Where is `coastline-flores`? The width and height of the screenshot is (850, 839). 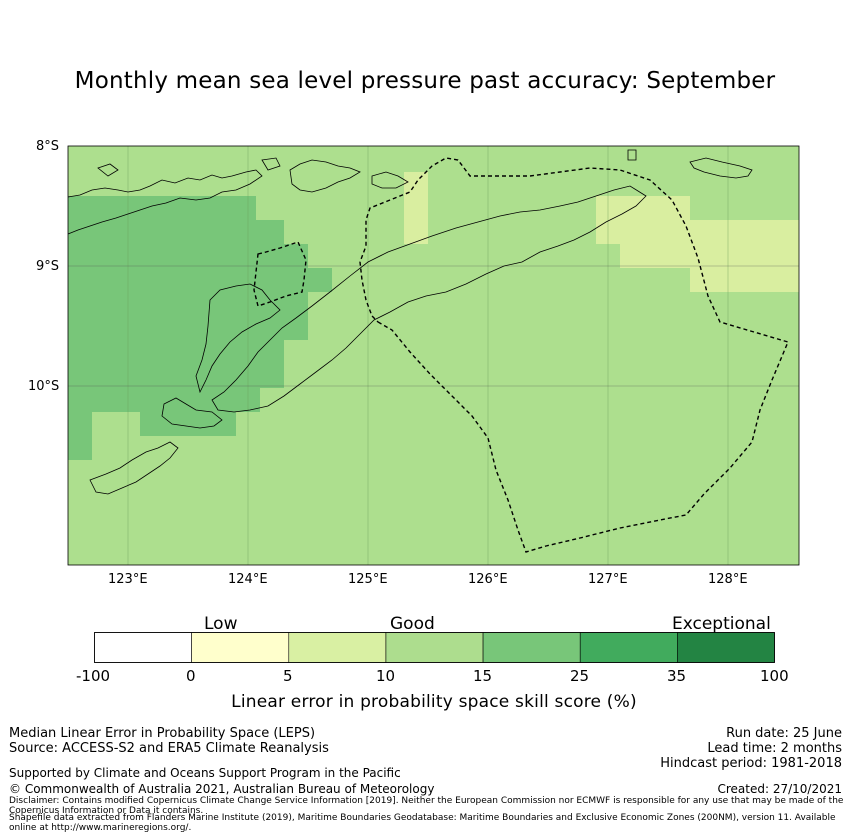 coastline-flores is located at coordinates (165, 202).